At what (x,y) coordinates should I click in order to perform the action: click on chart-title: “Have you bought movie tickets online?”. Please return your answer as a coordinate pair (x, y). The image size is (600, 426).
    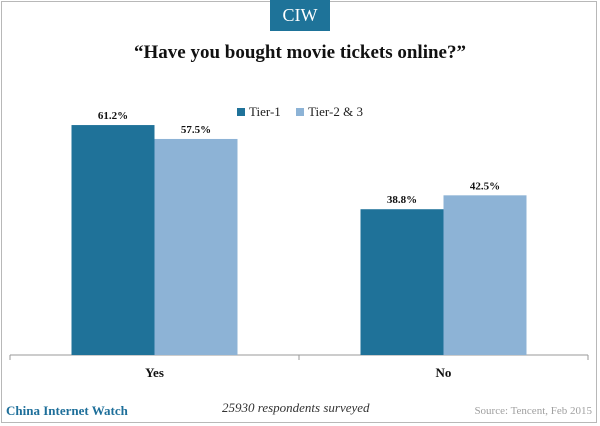
    Looking at the image, I should click on (300, 52).